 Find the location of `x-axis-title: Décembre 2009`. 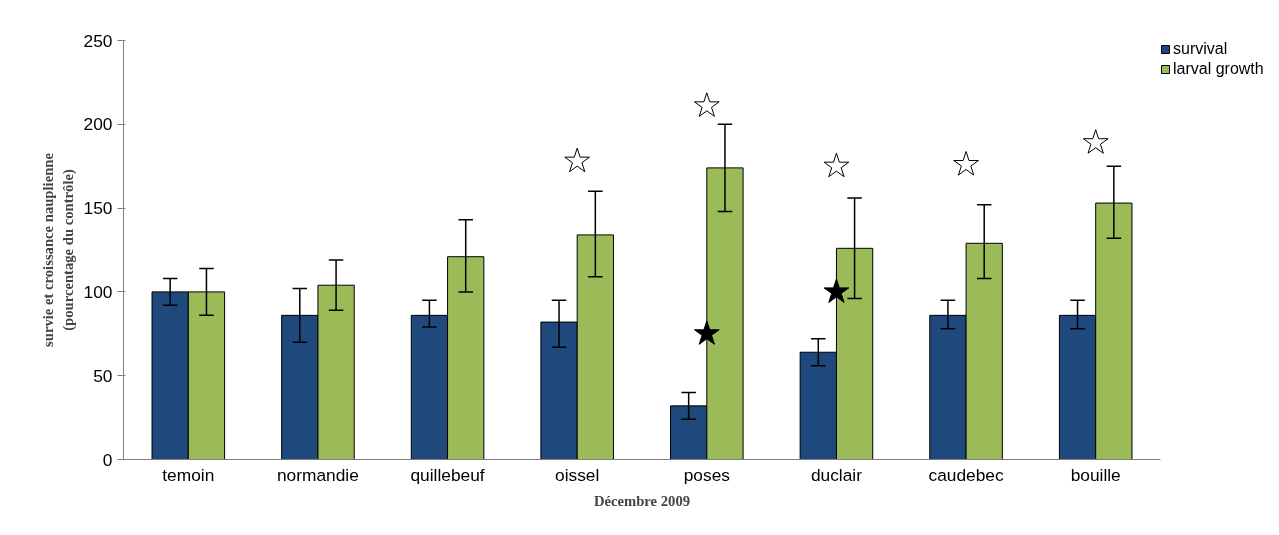

x-axis-title: Décembre 2009 is located at coordinates (642, 500).